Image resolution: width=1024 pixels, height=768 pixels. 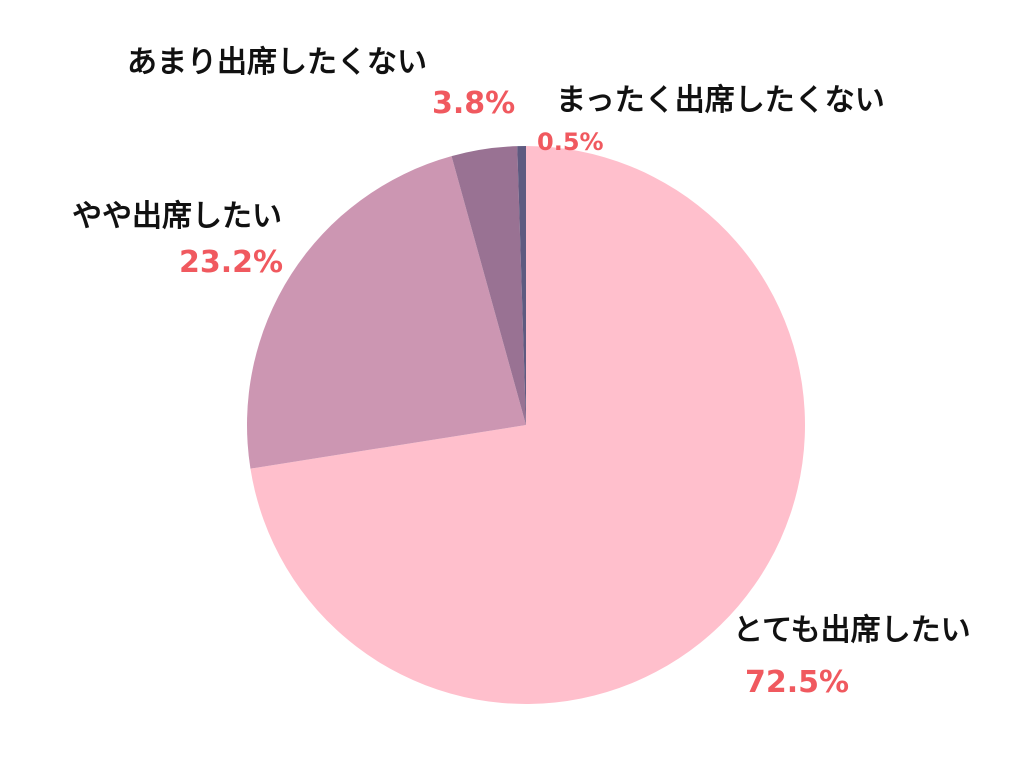 I want to click on slice-label-not-really-want: あまり出席したくない, so click(x=277, y=62).